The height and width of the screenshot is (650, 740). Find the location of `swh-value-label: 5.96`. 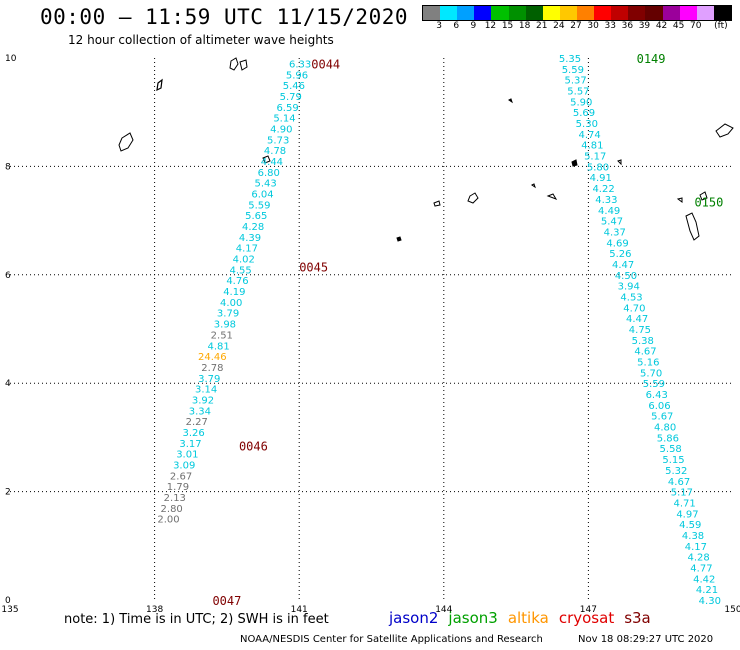

swh-value-label: 5.96 is located at coordinates (297, 75).